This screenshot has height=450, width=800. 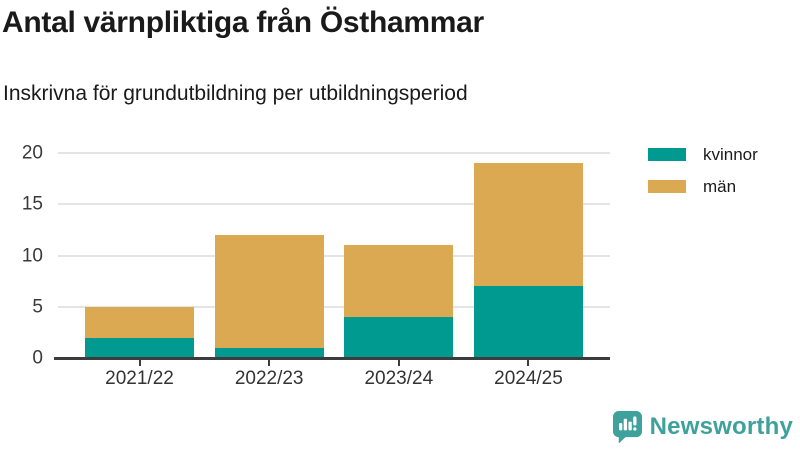 I want to click on legend-item-kvinnor: kvinnor, so click(x=703, y=154).